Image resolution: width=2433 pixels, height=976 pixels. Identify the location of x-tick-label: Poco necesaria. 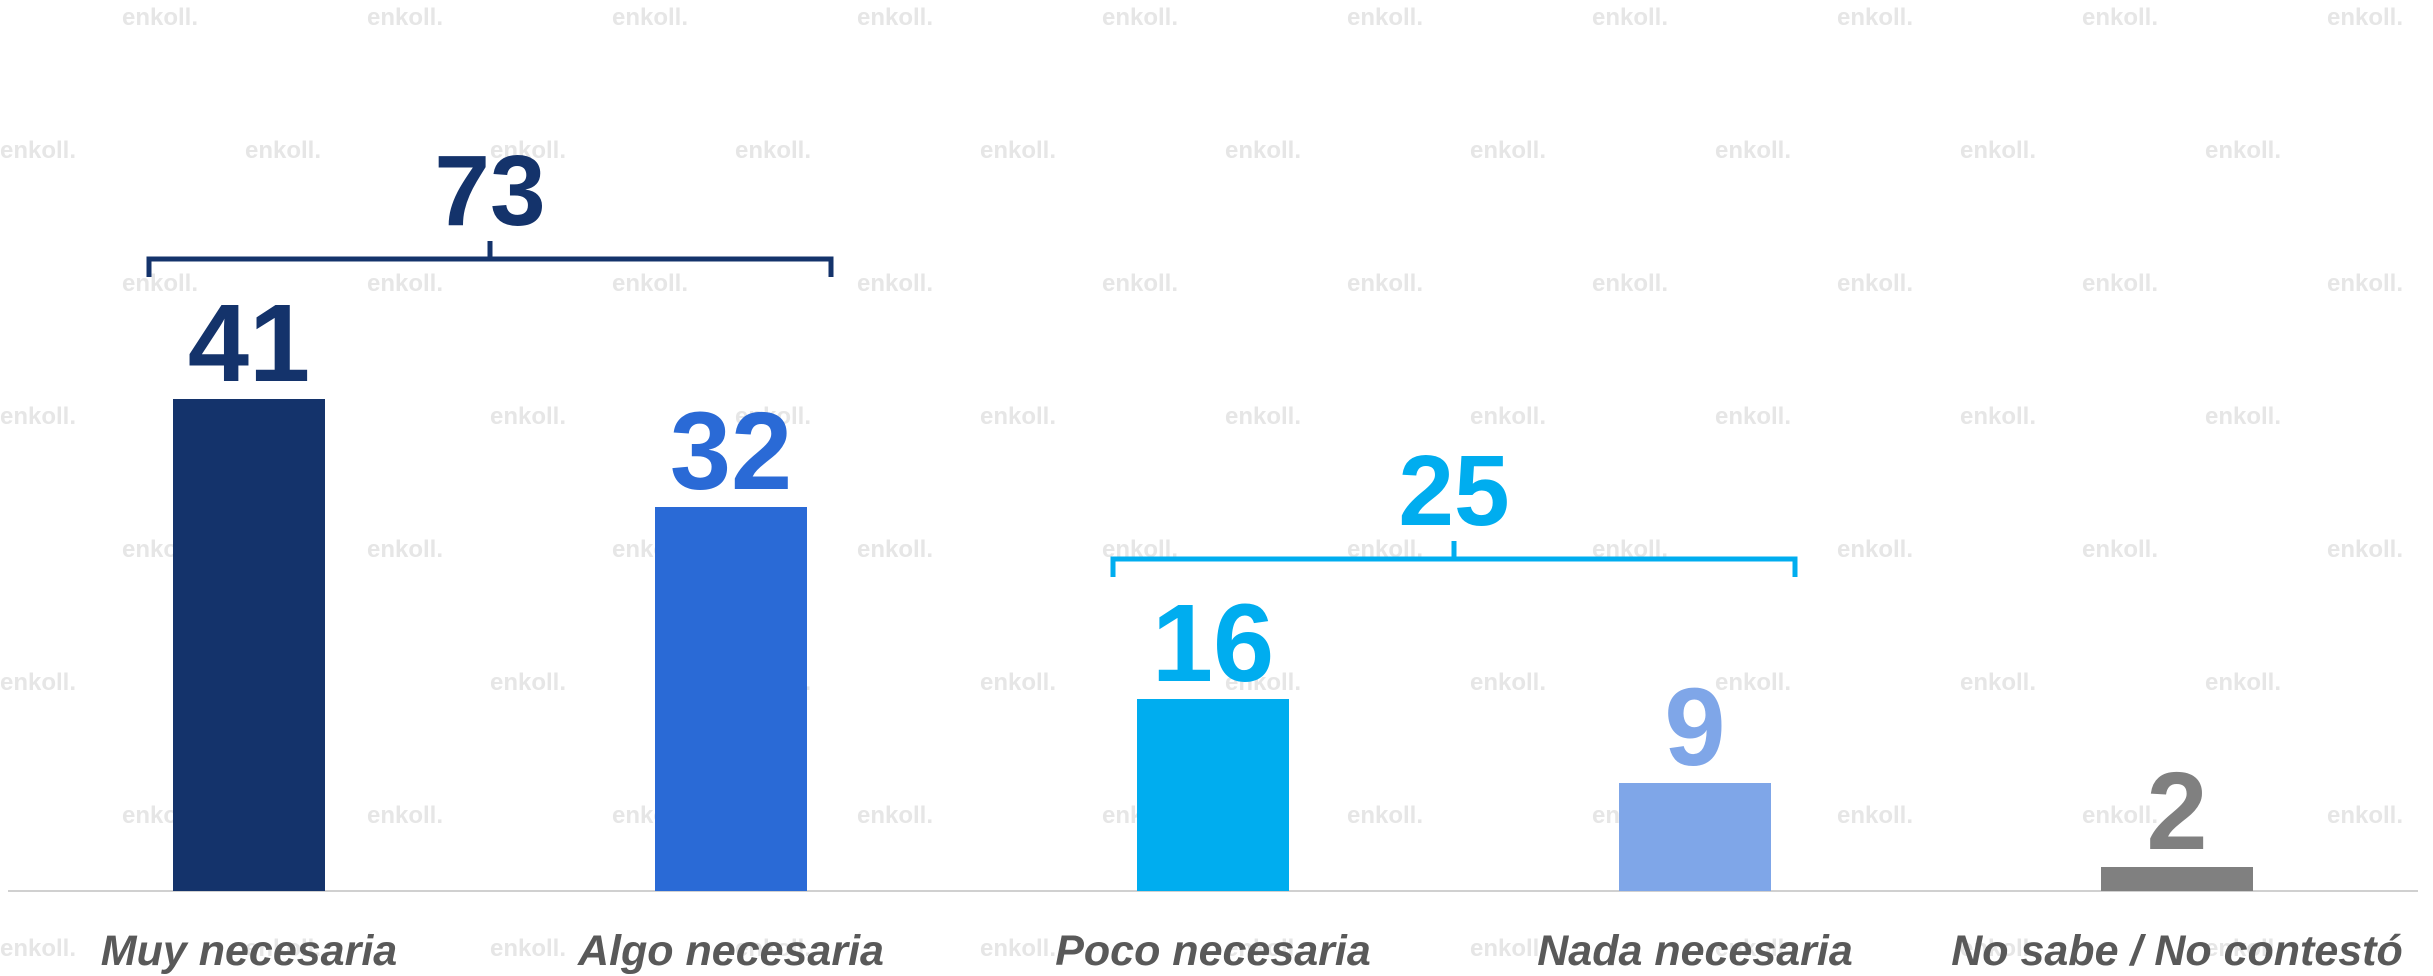
(1213, 951).